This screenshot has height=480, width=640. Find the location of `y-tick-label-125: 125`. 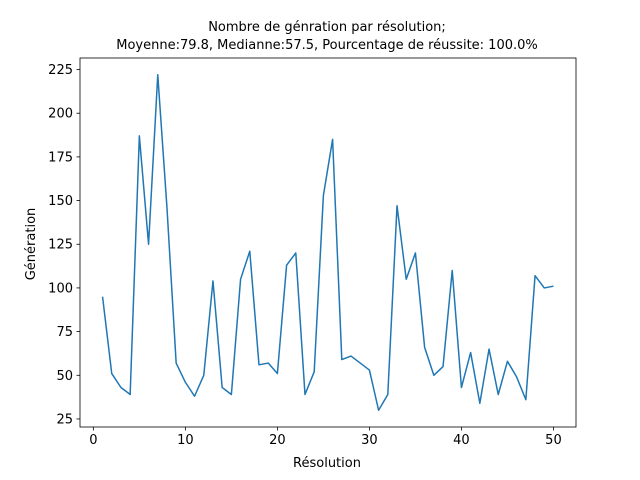

y-tick-label-125: 125 is located at coordinates (60, 245).